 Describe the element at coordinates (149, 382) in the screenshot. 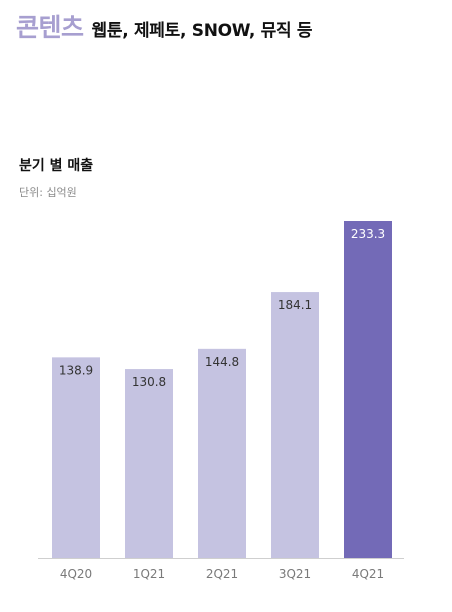

I see `bar-value-label: 130.8` at that location.